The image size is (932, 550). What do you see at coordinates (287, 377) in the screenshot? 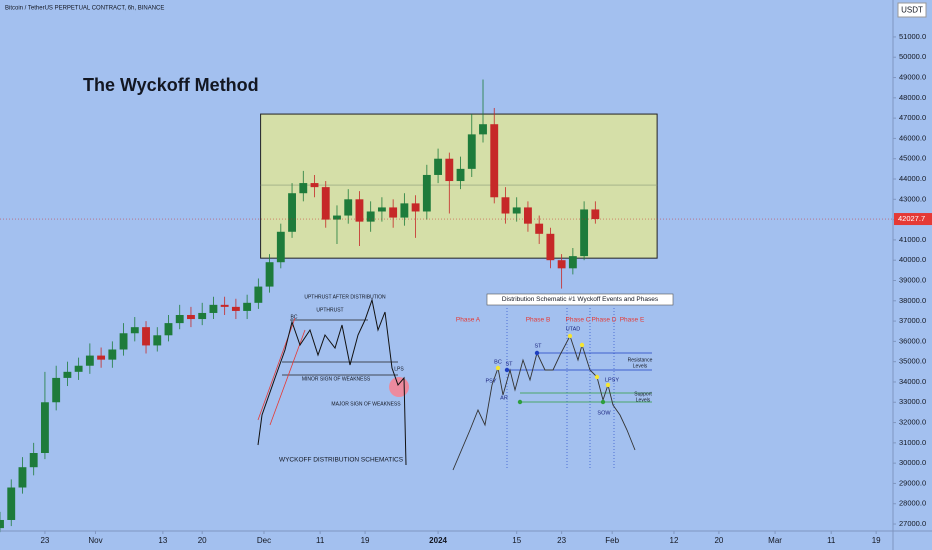
I see `sketch-channel` at bounding box center [287, 377].